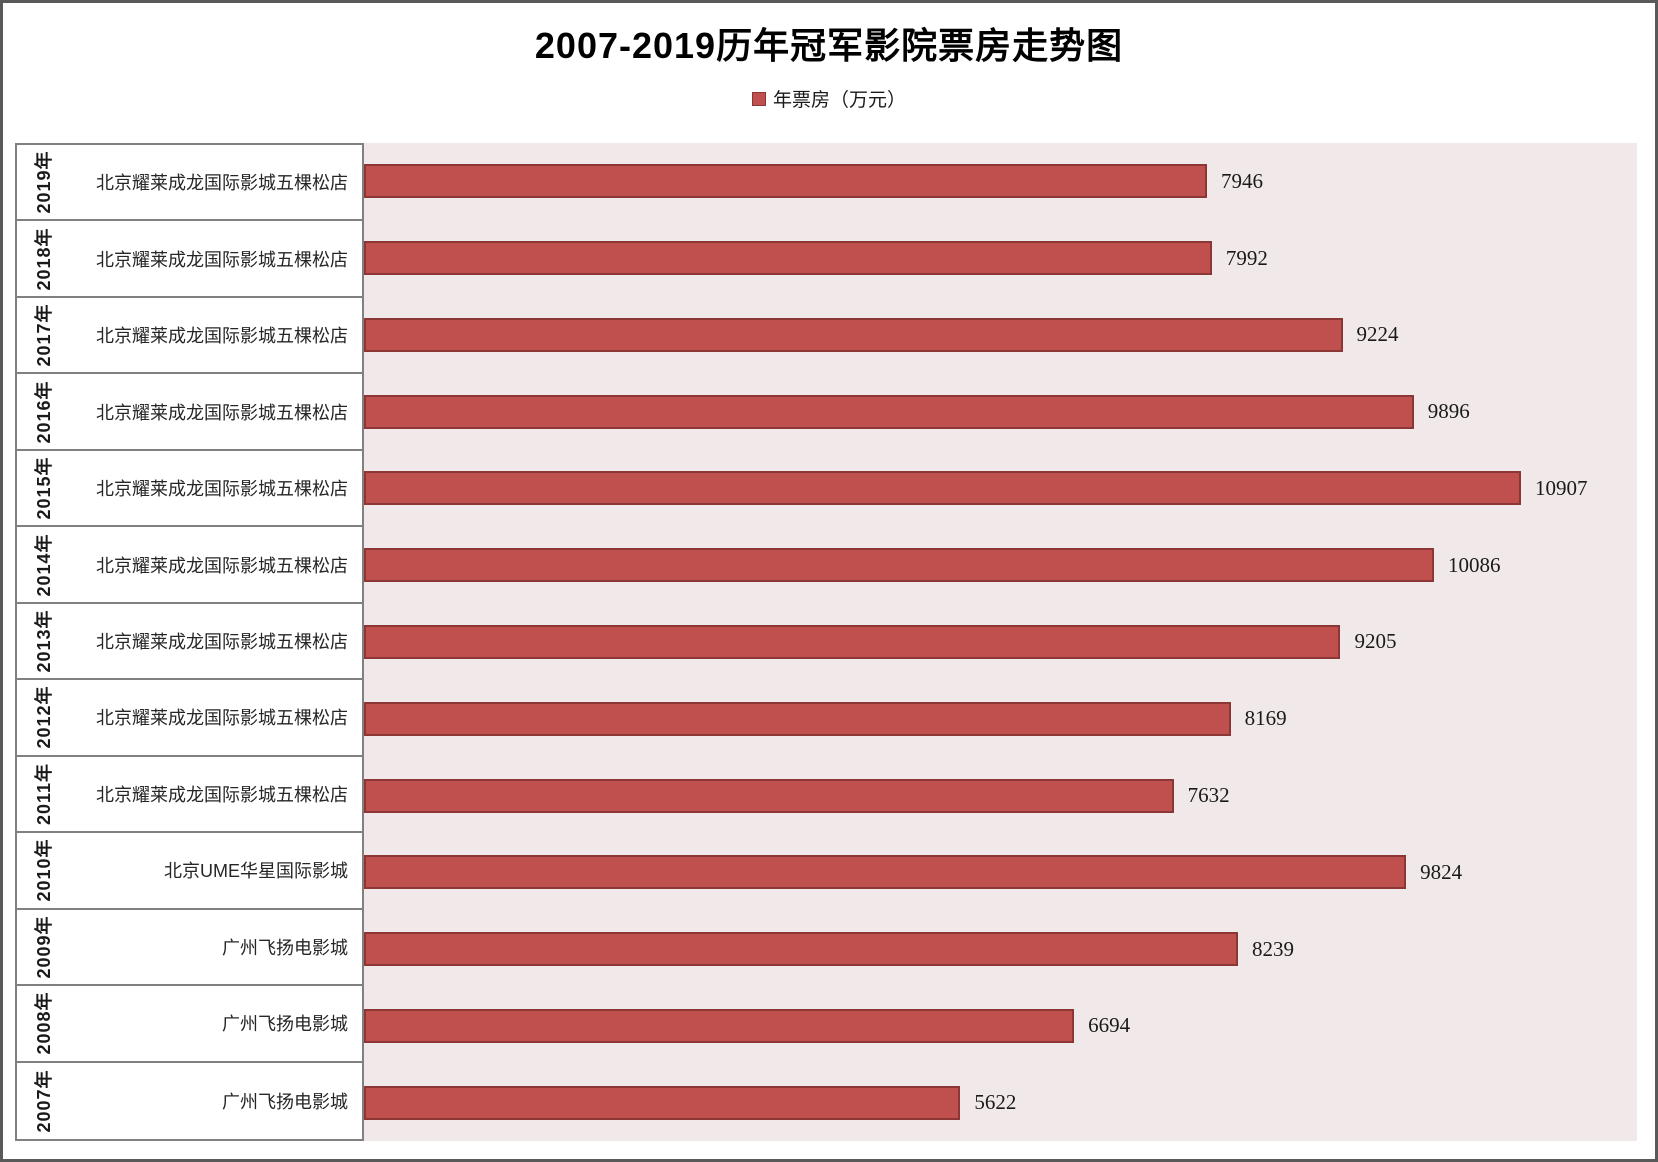  I want to click on bar-value-label: 7946, so click(1241, 180).